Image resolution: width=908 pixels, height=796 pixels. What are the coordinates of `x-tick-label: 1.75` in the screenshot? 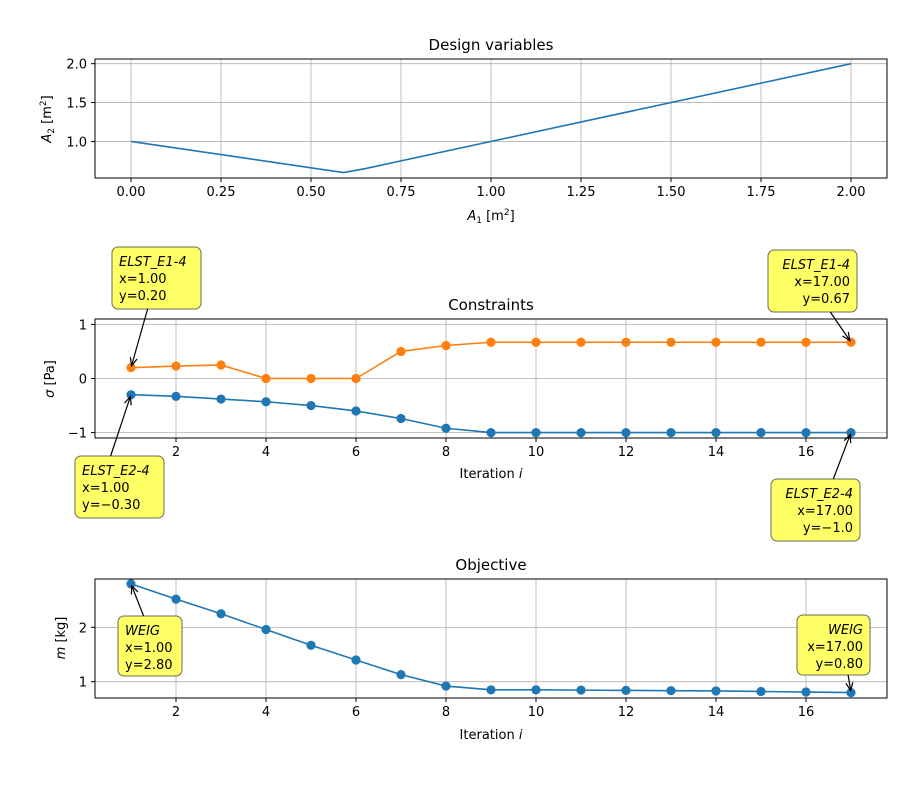 It's located at (761, 192).